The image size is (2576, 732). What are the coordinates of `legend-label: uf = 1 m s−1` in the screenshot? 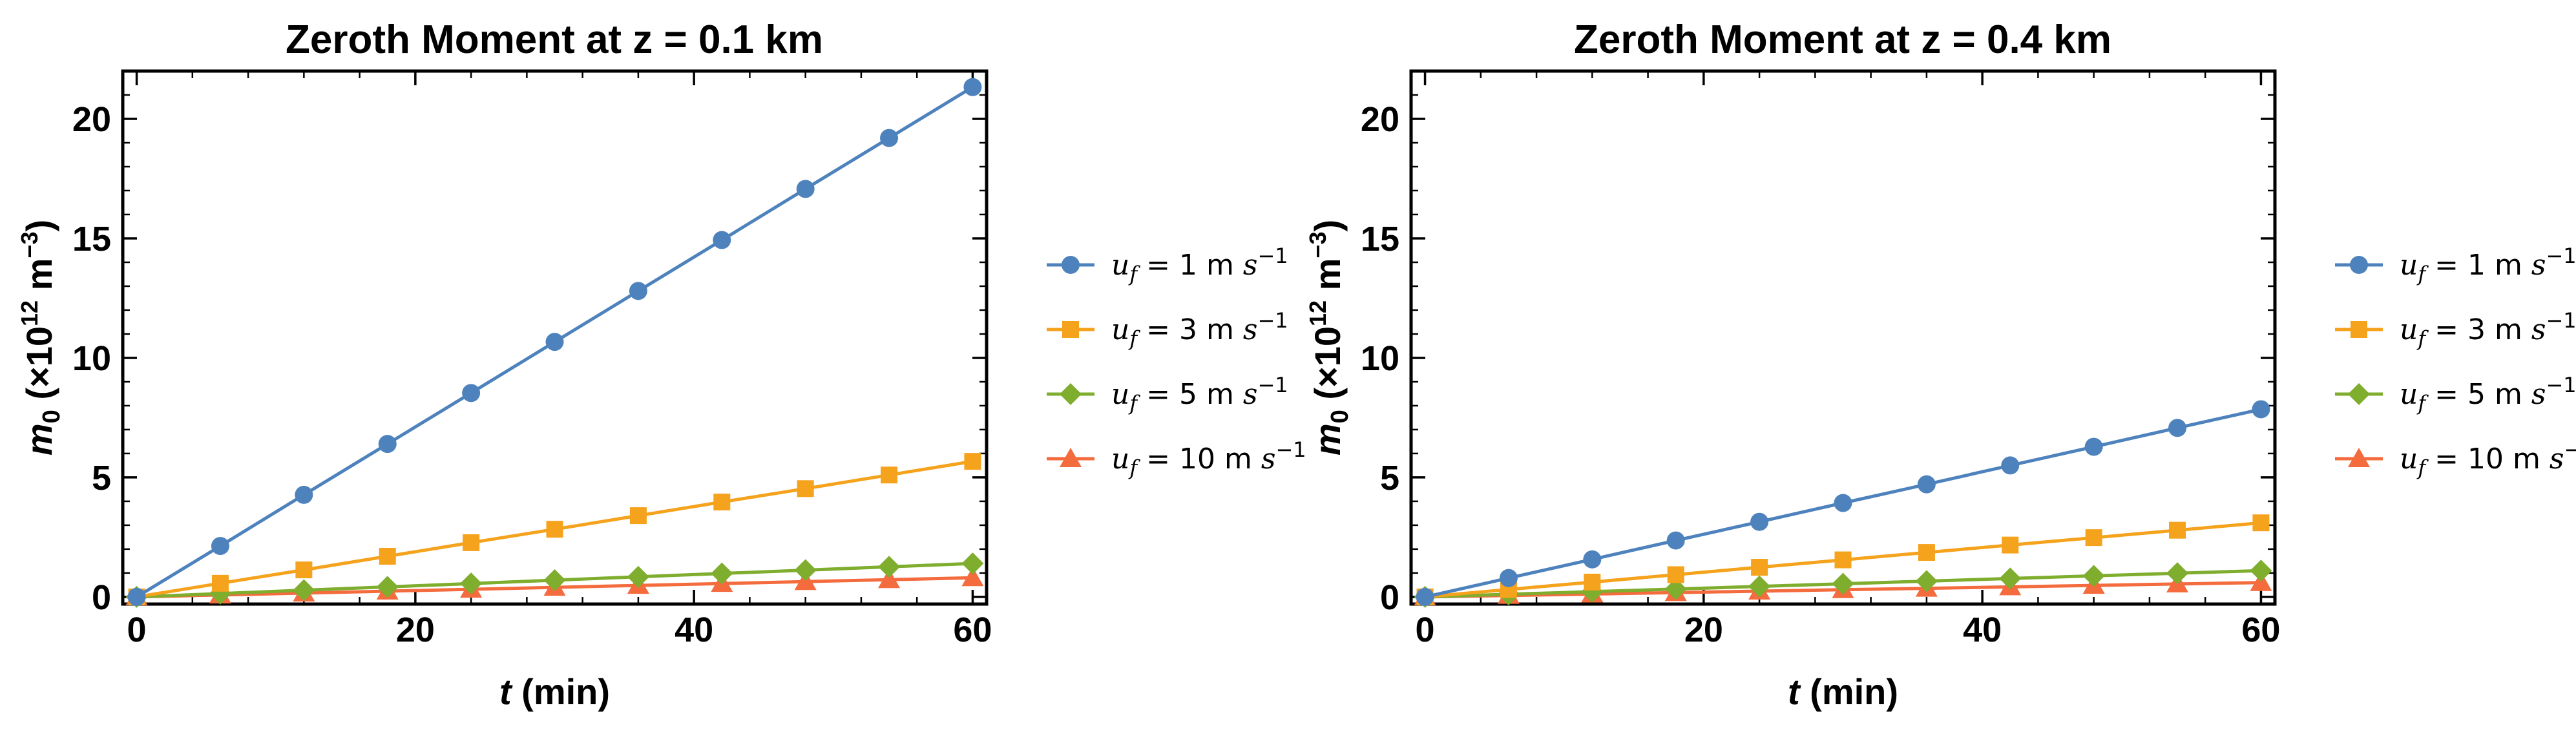 It's located at (2488, 265).